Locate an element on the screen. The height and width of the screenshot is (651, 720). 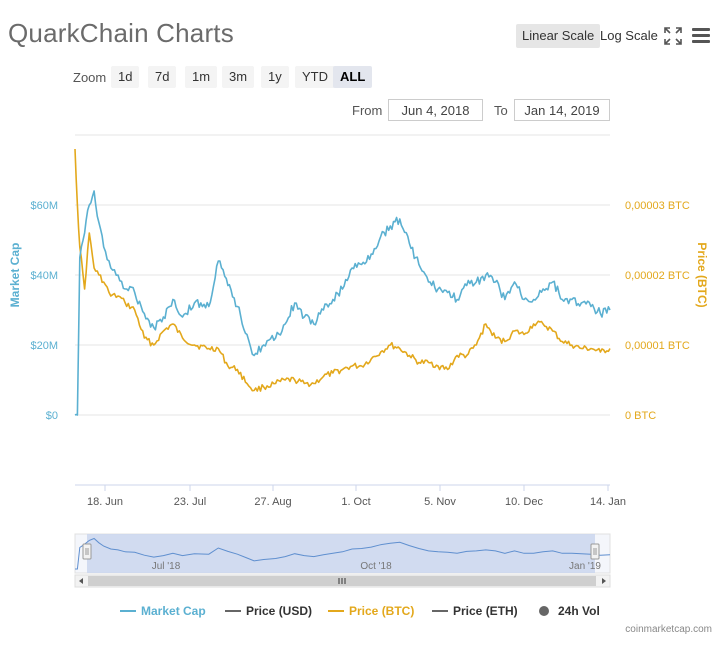
legend-item: Price (BTC) is located at coordinates (371, 611).